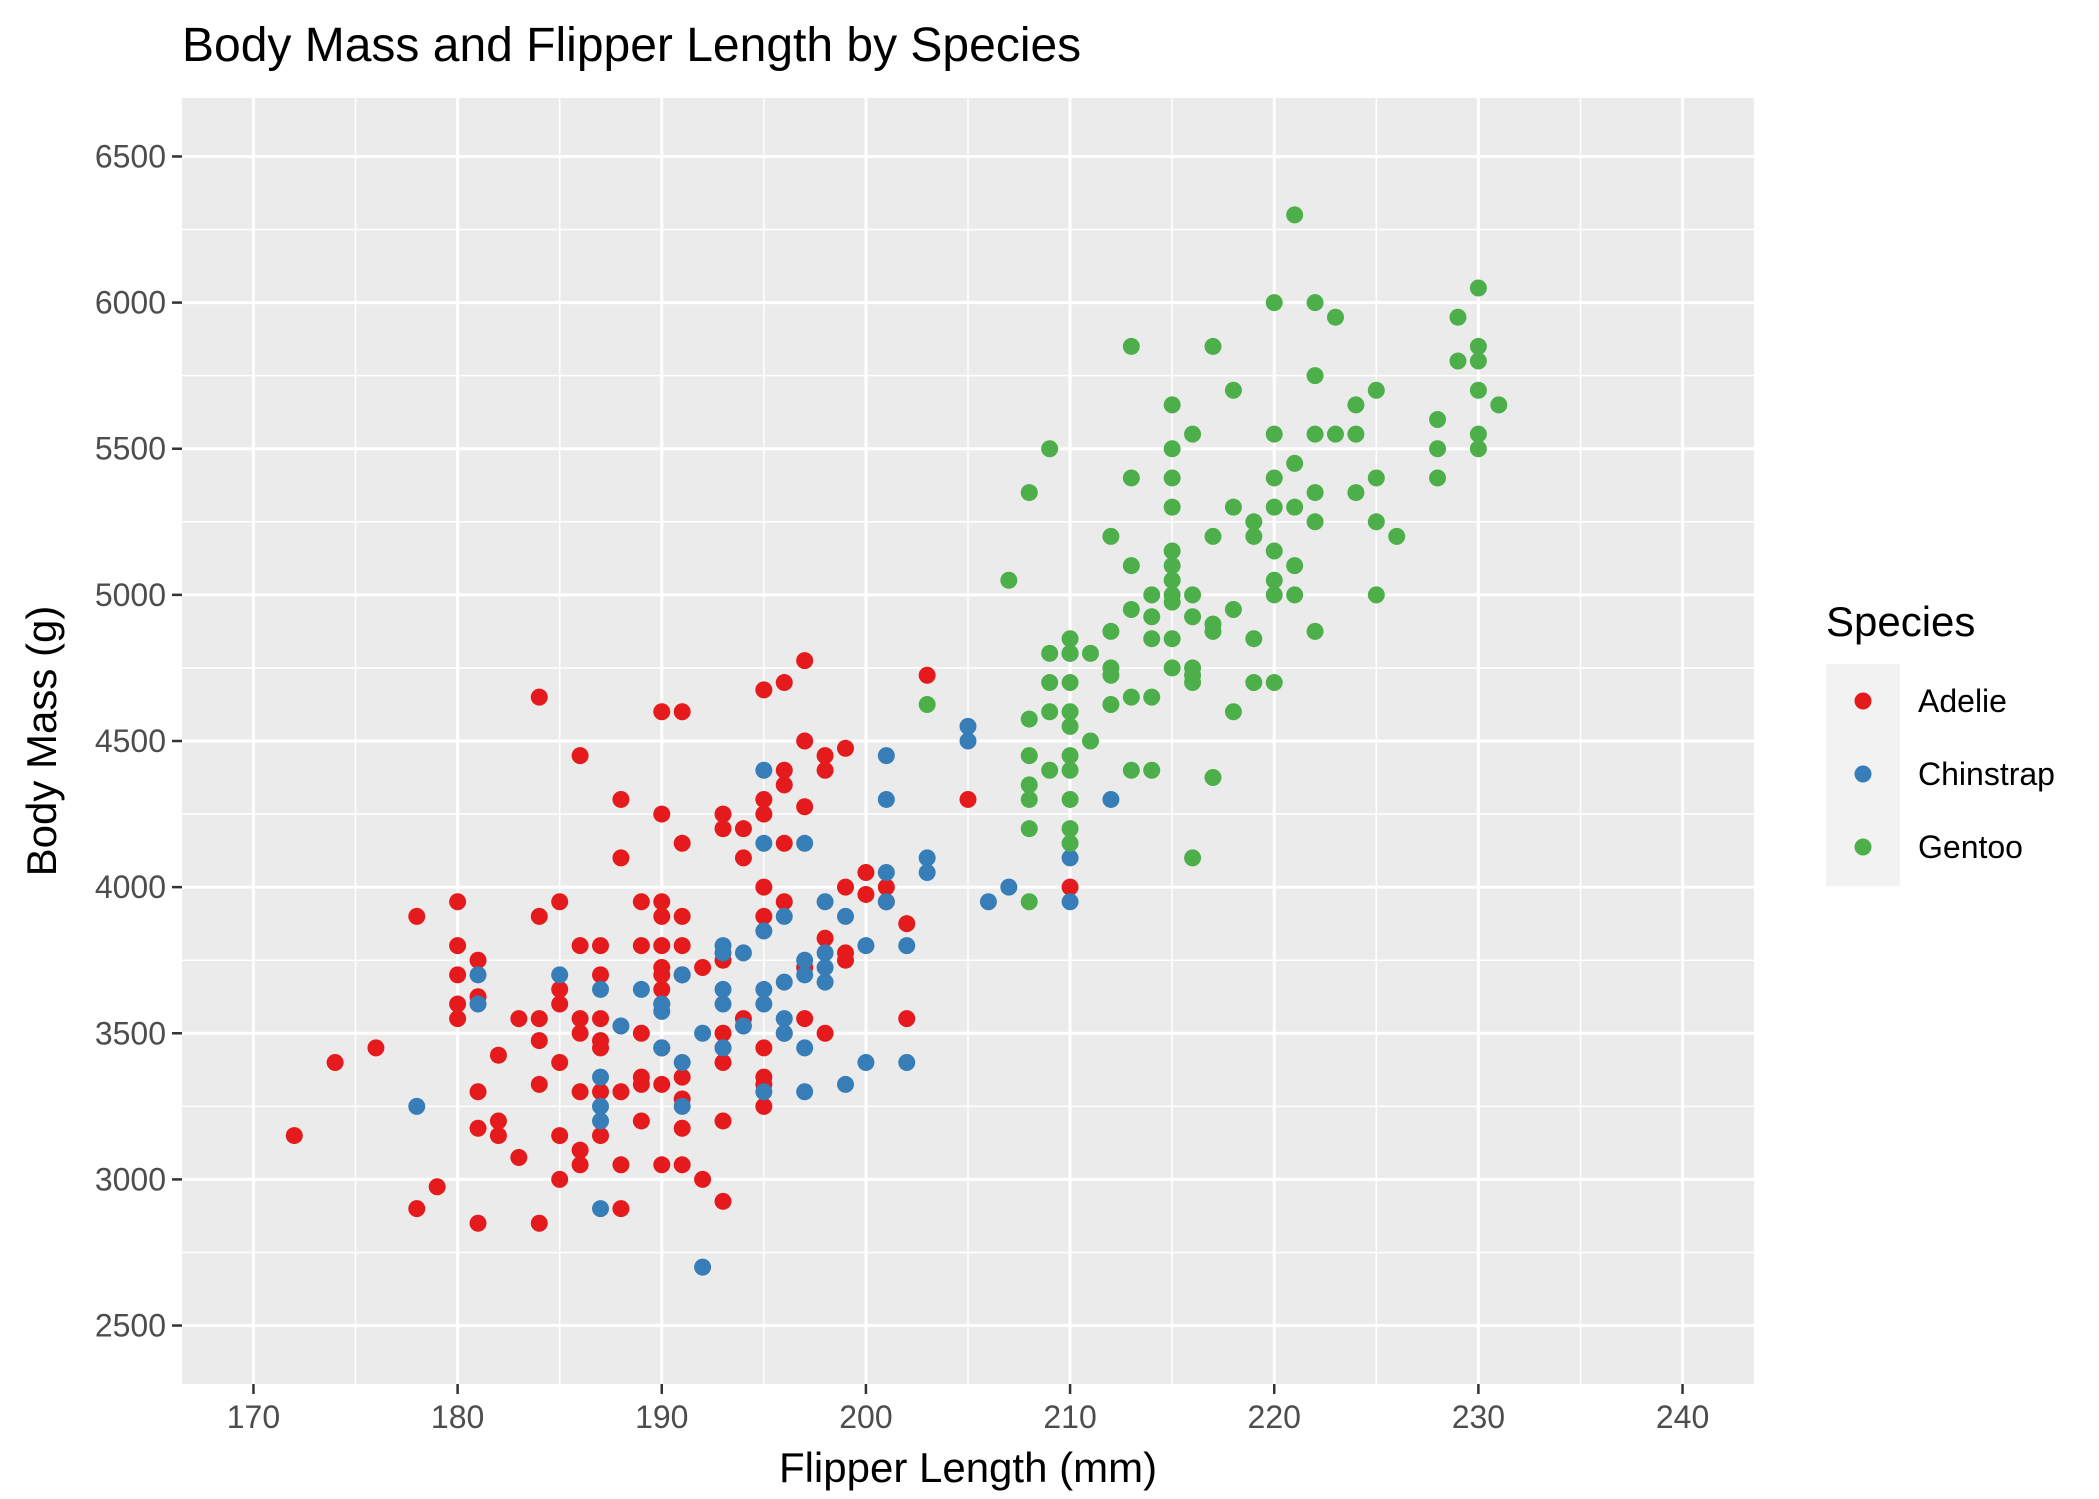  What do you see at coordinates (631, 45) in the screenshot?
I see `chart-title: Body Mass and Flipper Length by Species` at bounding box center [631, 45].